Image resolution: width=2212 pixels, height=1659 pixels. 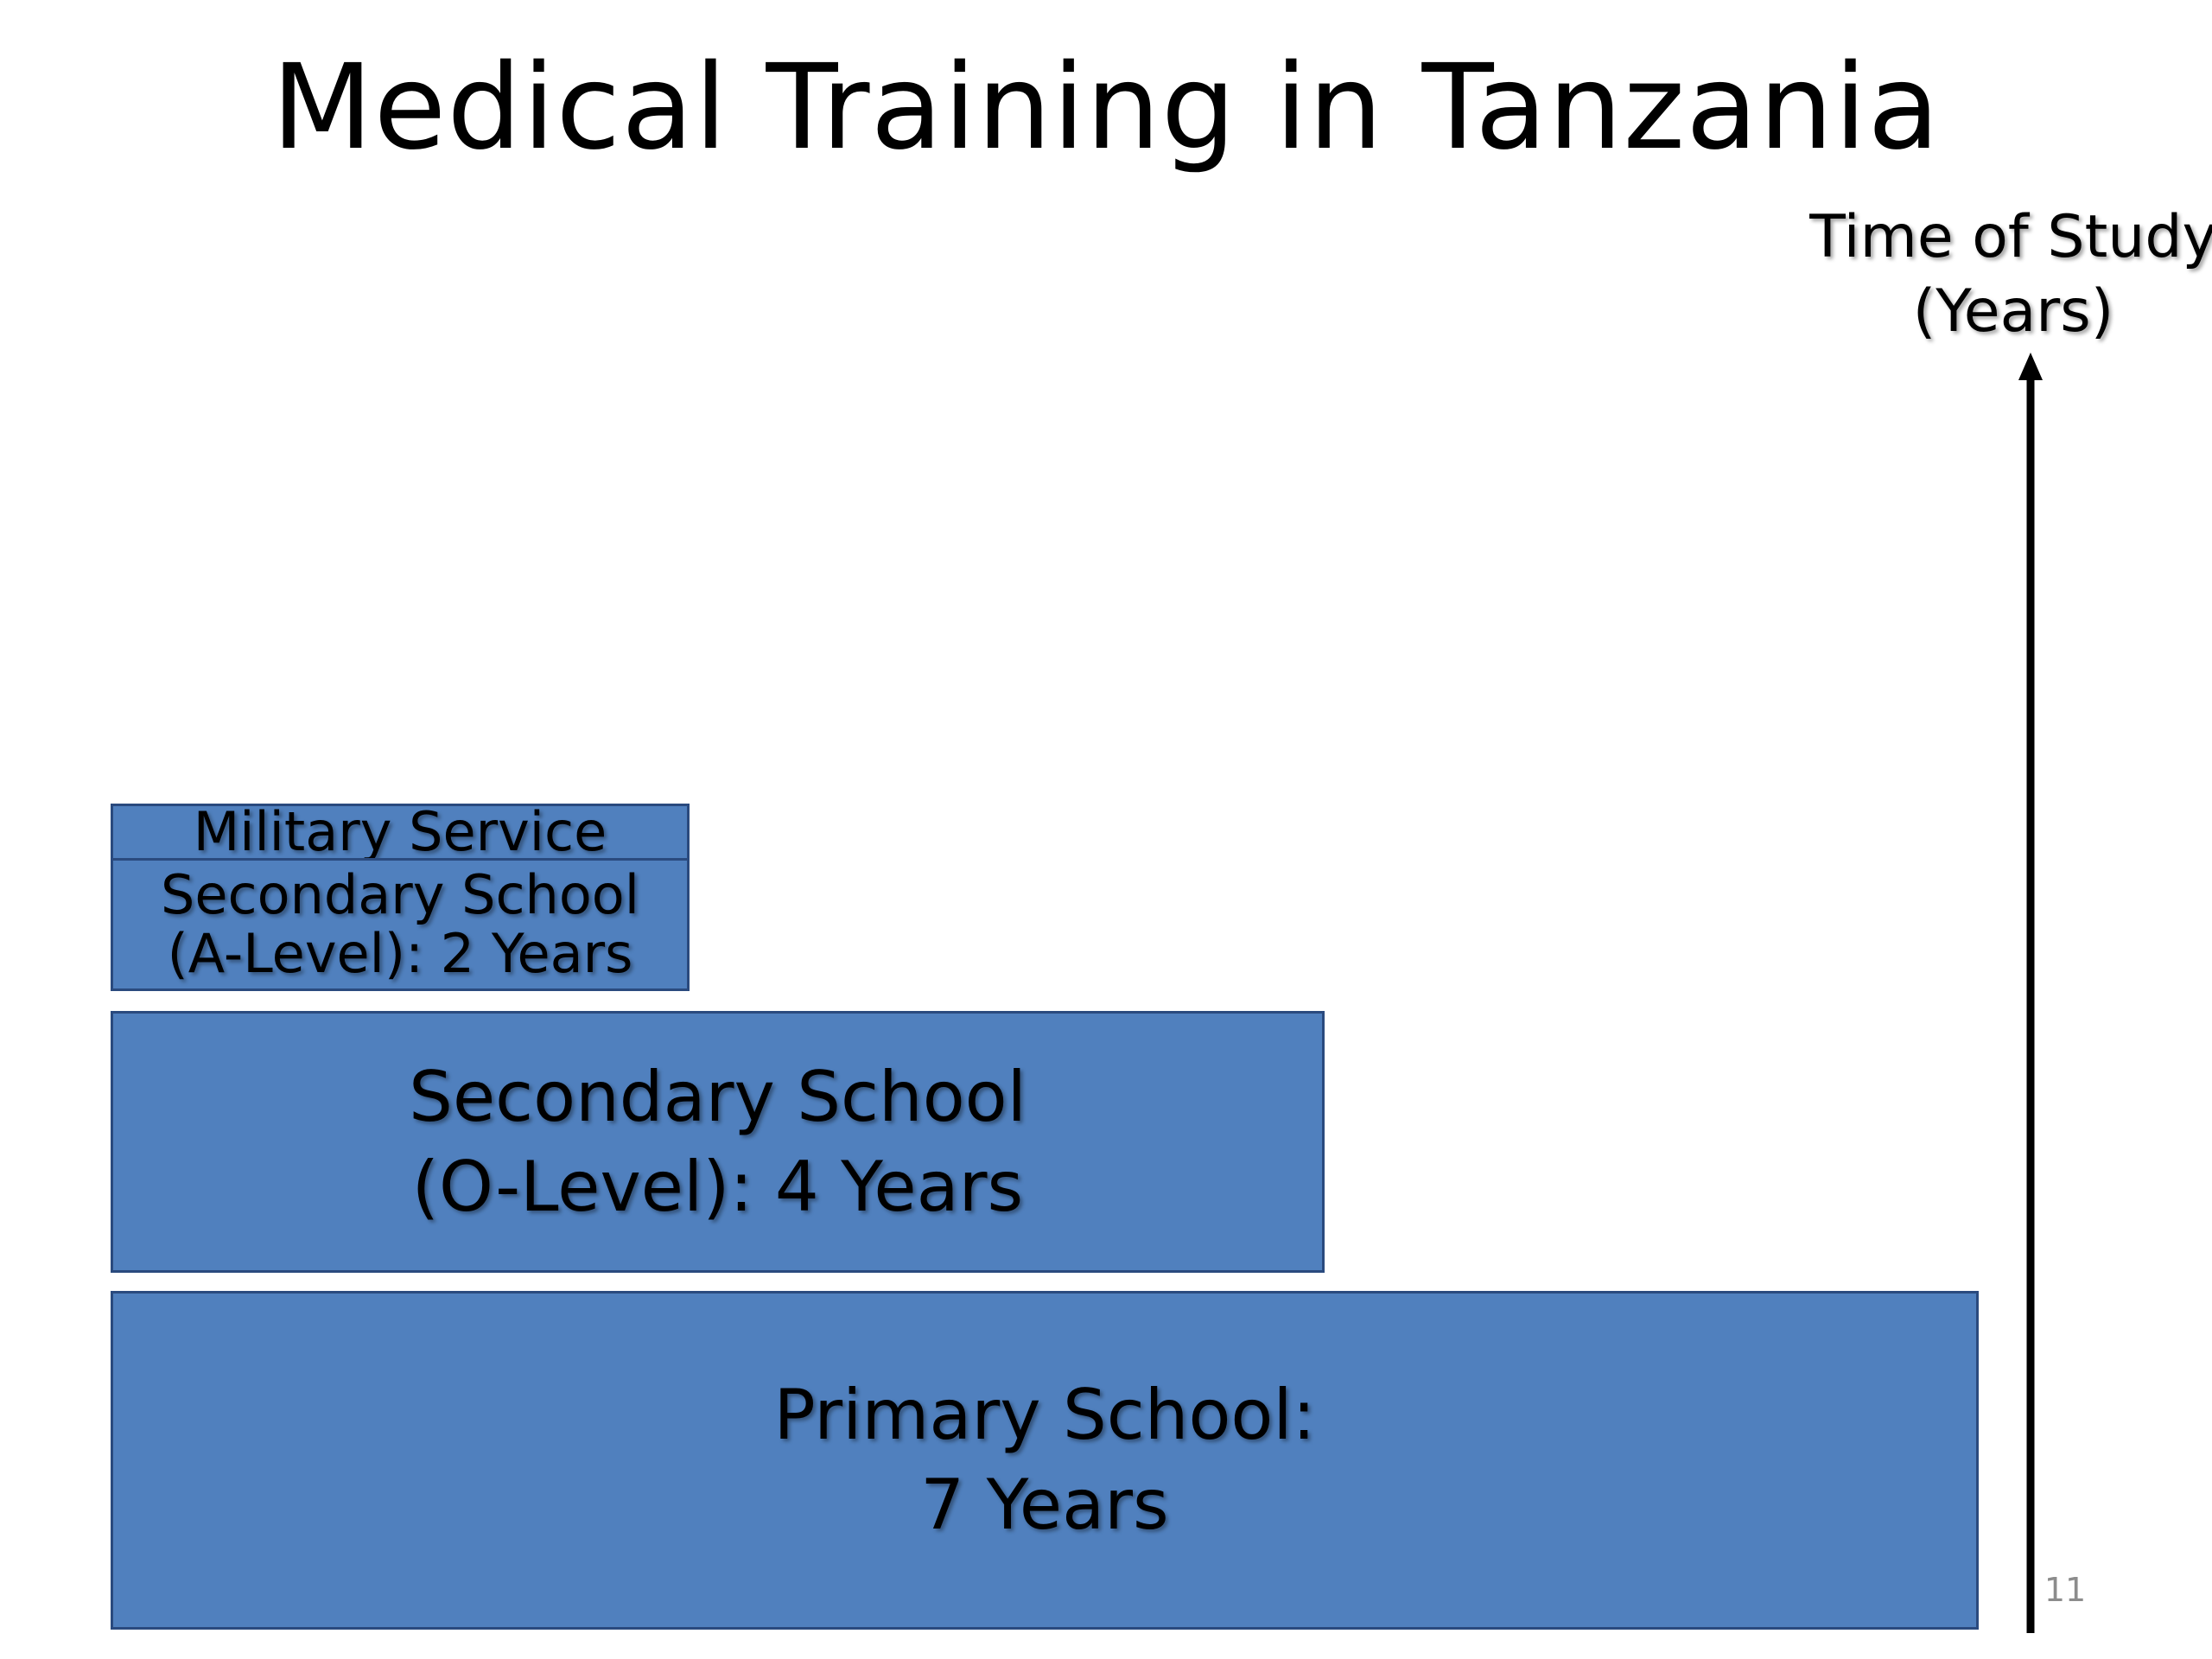 I want to click on military-service-block: Military Service, so click(x=400, y=832).